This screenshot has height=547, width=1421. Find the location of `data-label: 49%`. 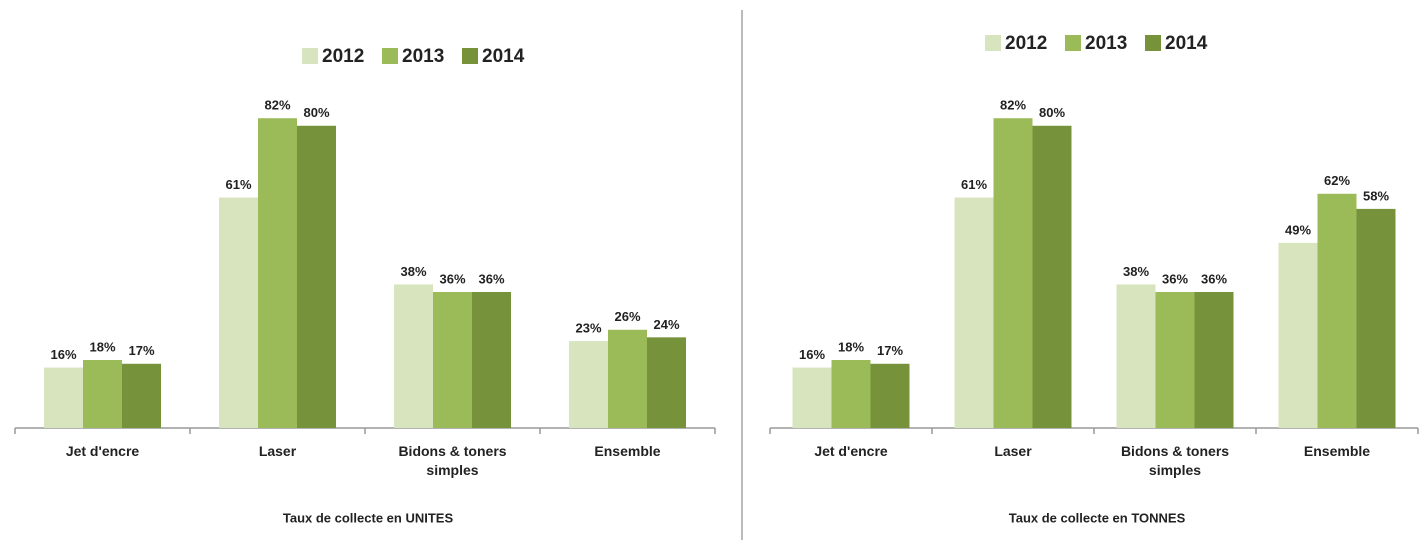

data-label: 49% is located at coordinates (1298, 229).